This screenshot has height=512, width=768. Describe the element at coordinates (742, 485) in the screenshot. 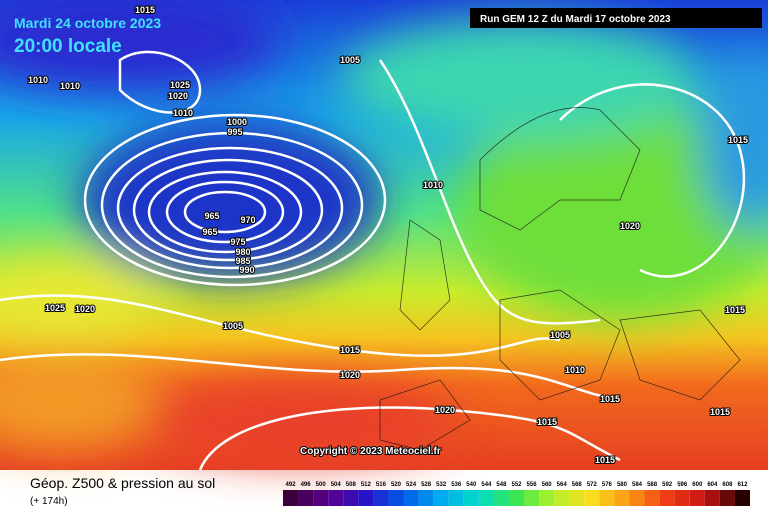

I see `colorbar-label: 612` at that location.